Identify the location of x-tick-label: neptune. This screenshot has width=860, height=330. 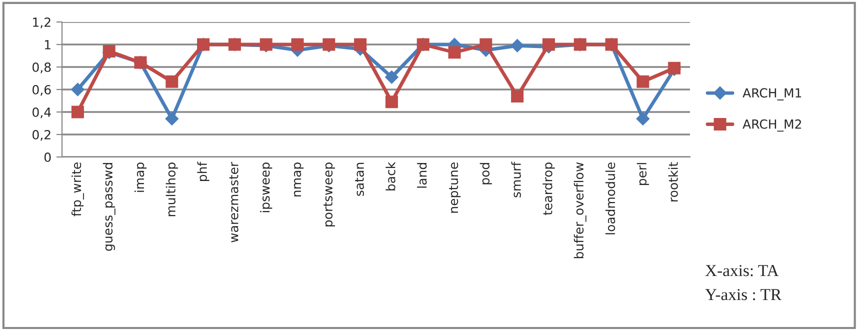
(455, 187).